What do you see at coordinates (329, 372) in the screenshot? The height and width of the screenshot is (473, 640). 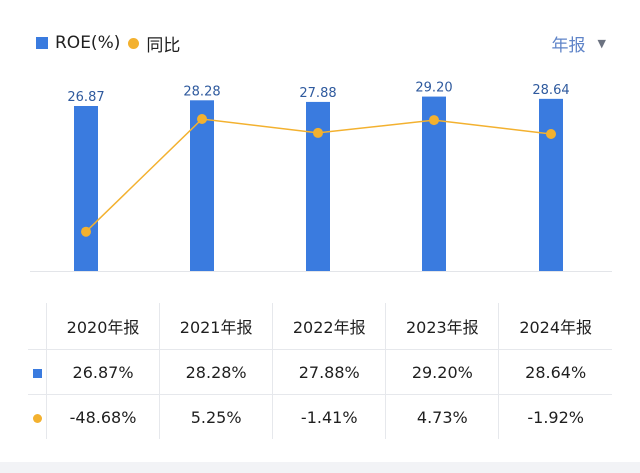 I see `table-cell: 27.88%` at bounding box center [329, 372].